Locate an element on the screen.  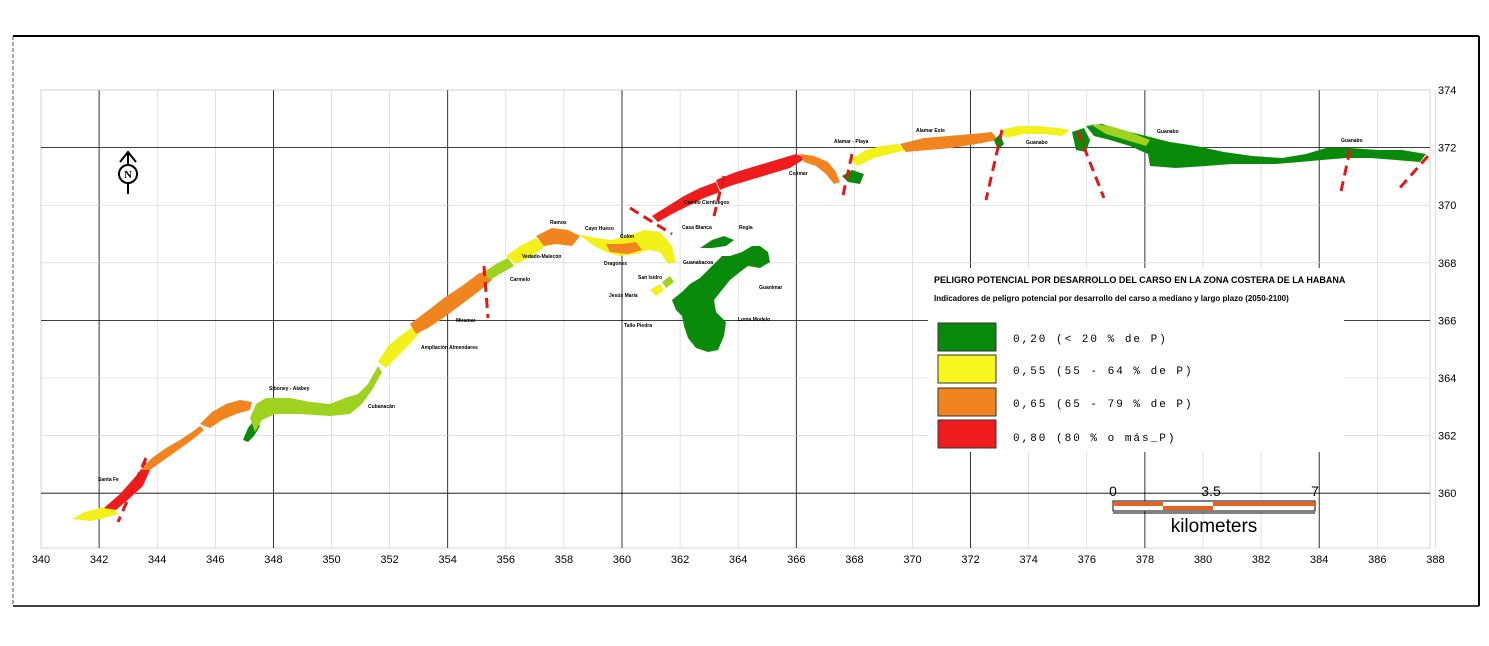
zone-siboney-green is located at coordinates (316, 399).